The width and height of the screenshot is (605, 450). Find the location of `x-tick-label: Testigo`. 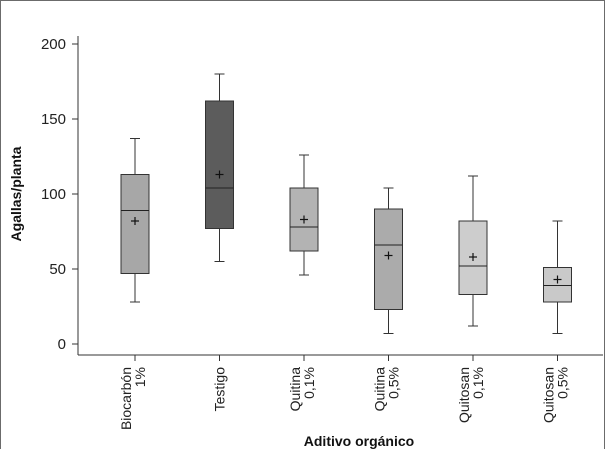

x-tick-label: Testigo is located at coordinates (220, 389).